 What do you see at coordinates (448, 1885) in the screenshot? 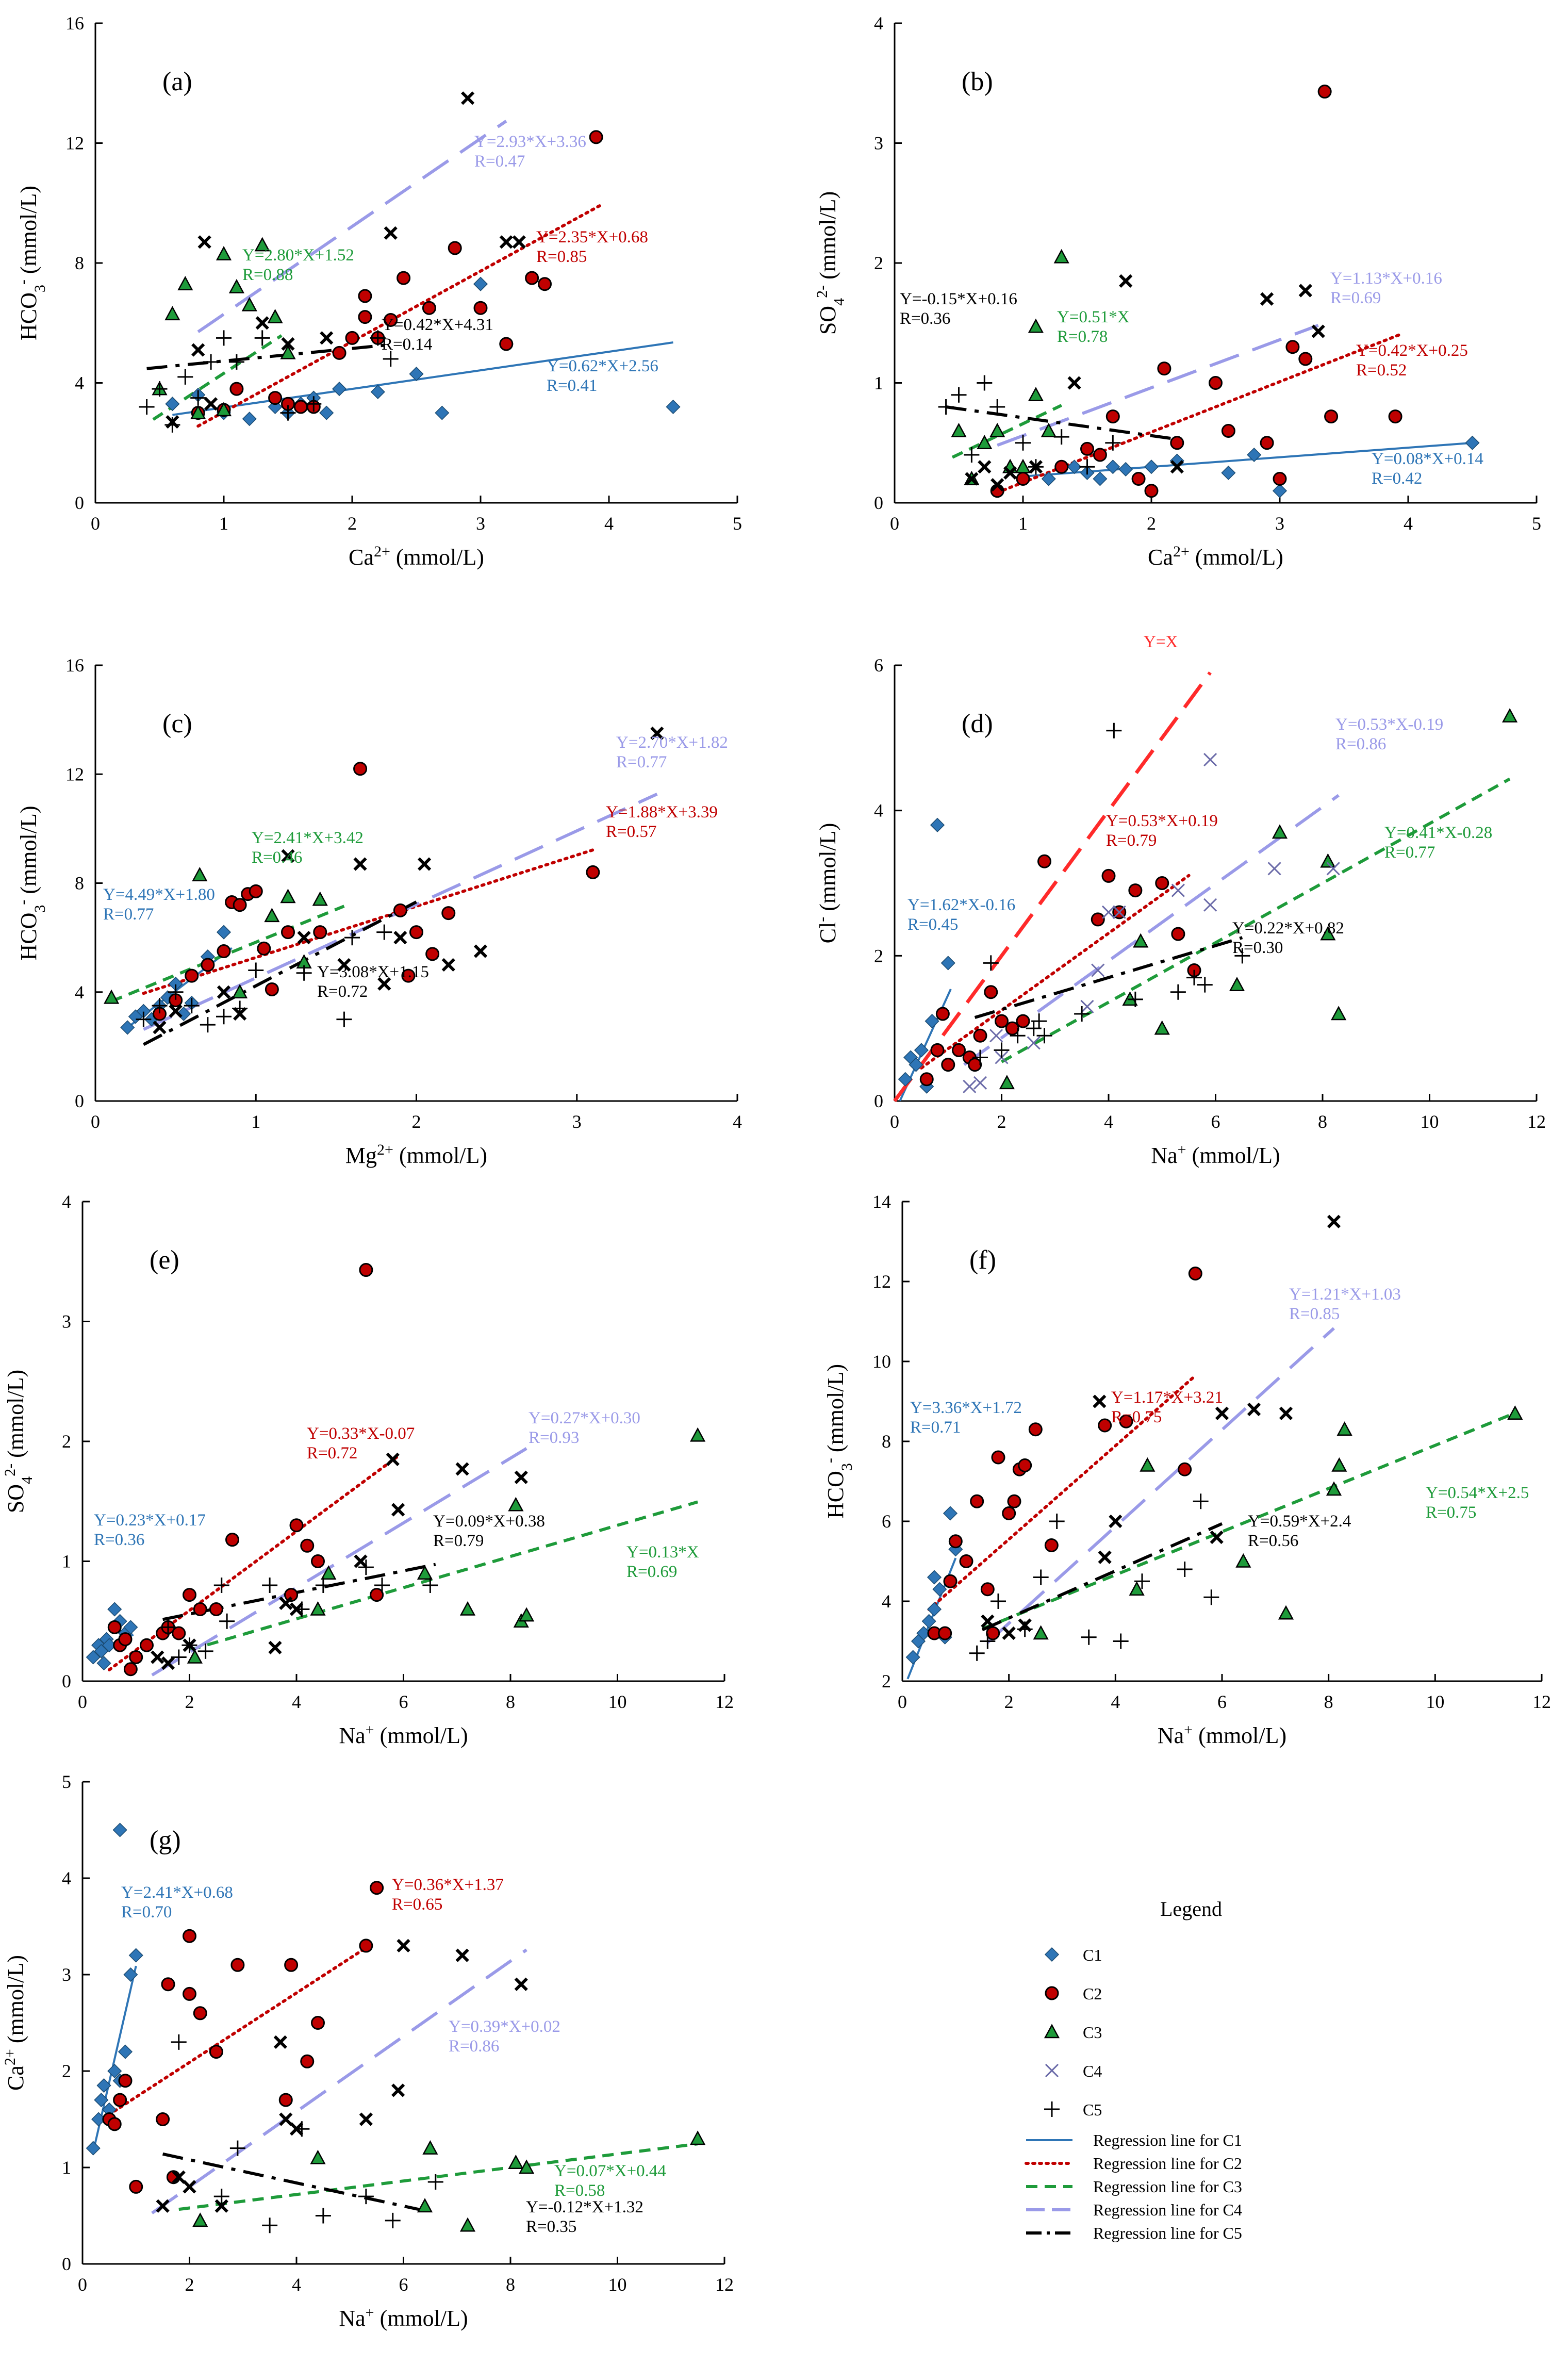
I see `equation-c2: Y=0.36*X+1.37` at bounding box center [448, 1885].